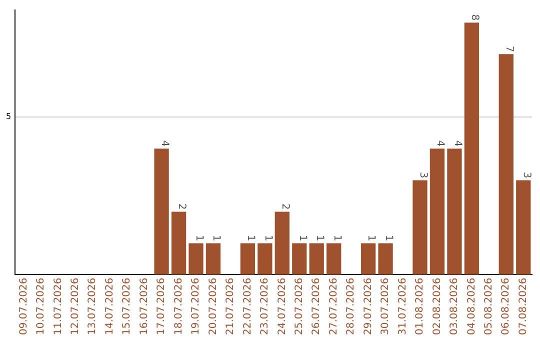 The image size is (540, 340). Describe the element at coordinates (437, 307) in the screenshot. I see `x-tick-label: 02.08.2026` at that location.